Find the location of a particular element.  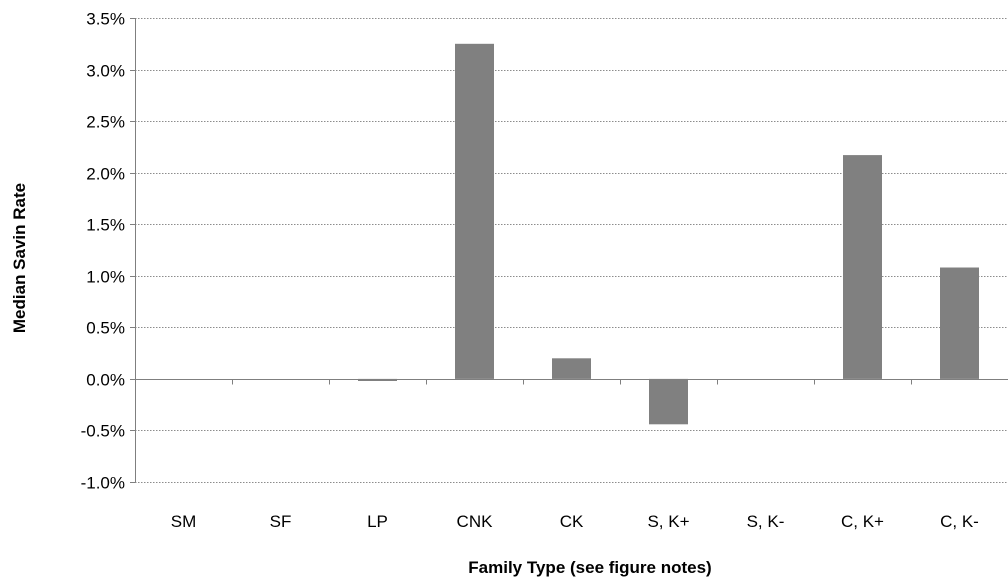

y-tick-label: 3.5% is located at coordinates (105, 19).